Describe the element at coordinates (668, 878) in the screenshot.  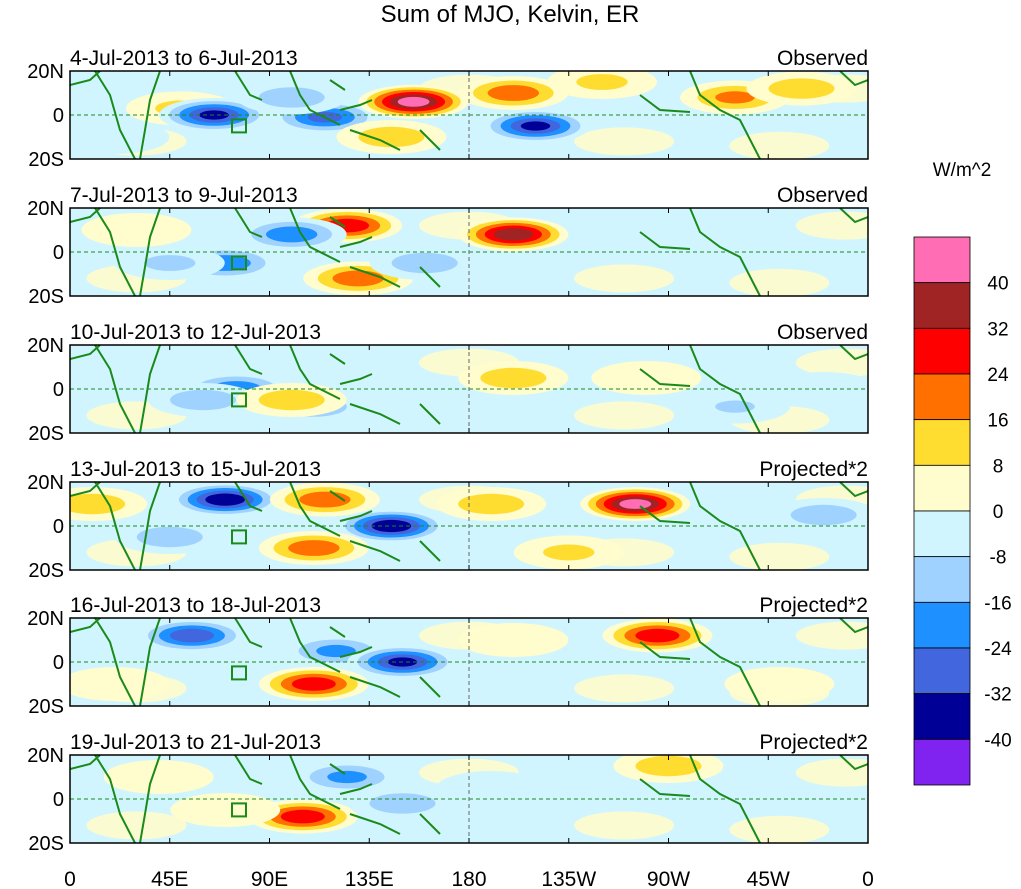
I see `x-tick-label: 90W` at that location.